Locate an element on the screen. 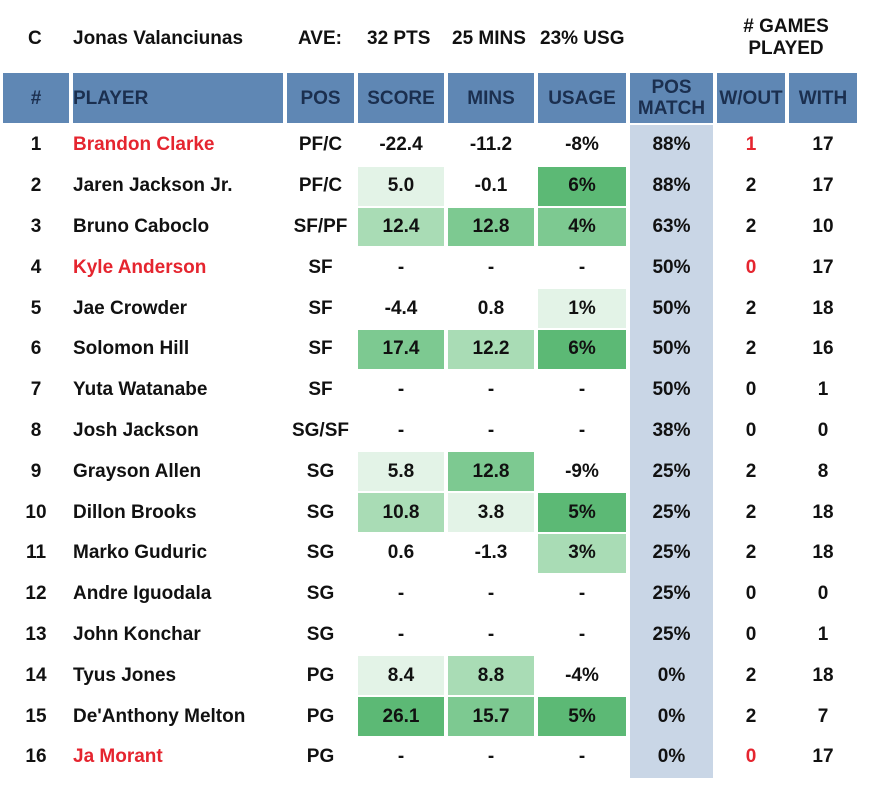  summary-mins: 25 MINS is located at coordinates (489, 38).